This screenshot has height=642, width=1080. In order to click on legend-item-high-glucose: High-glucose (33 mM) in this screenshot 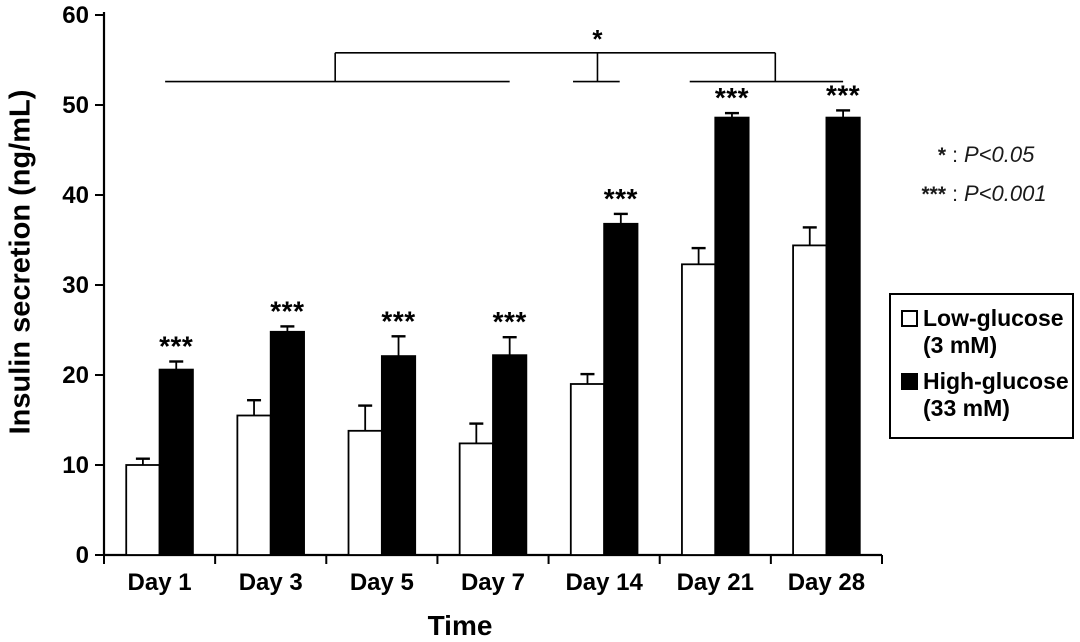, I will do `click(985, 395)`.